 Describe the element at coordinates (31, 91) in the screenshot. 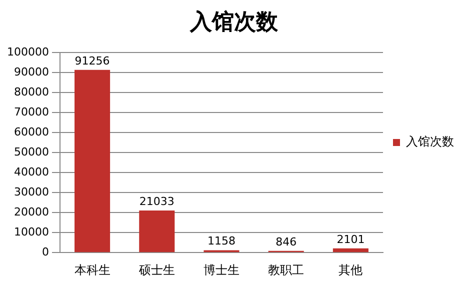

I see `y-tick-label: 80000` at that location.